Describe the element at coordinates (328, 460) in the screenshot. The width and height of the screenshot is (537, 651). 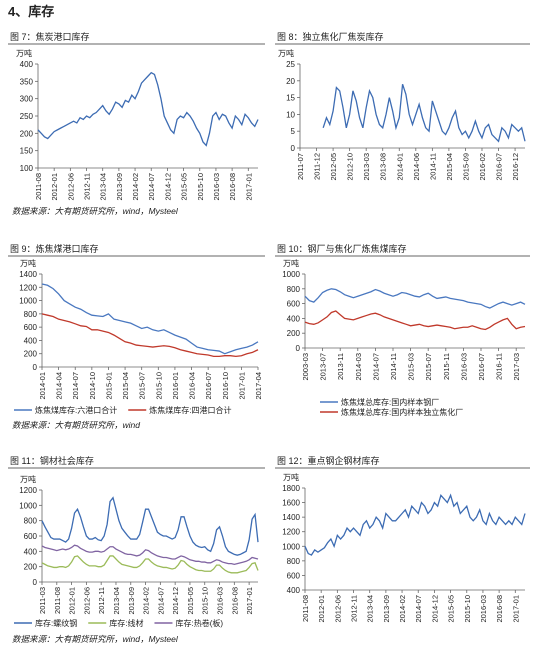
I see `chart-title: 图 12：重点钢企钢材库存` at that location.